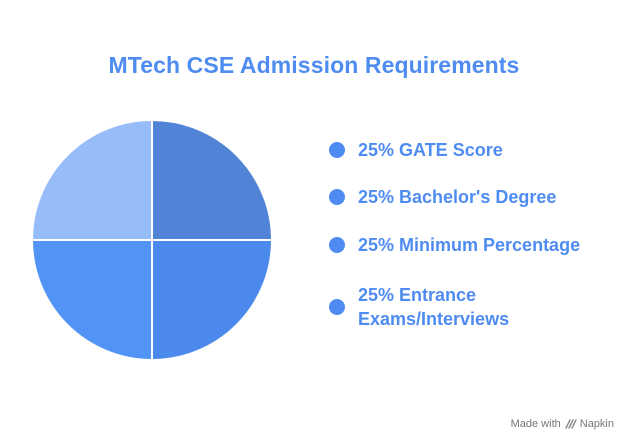 The image size is (628, 444). I want to click on chart-title: MTech CSE Admission Requirements, so click(314, 65).